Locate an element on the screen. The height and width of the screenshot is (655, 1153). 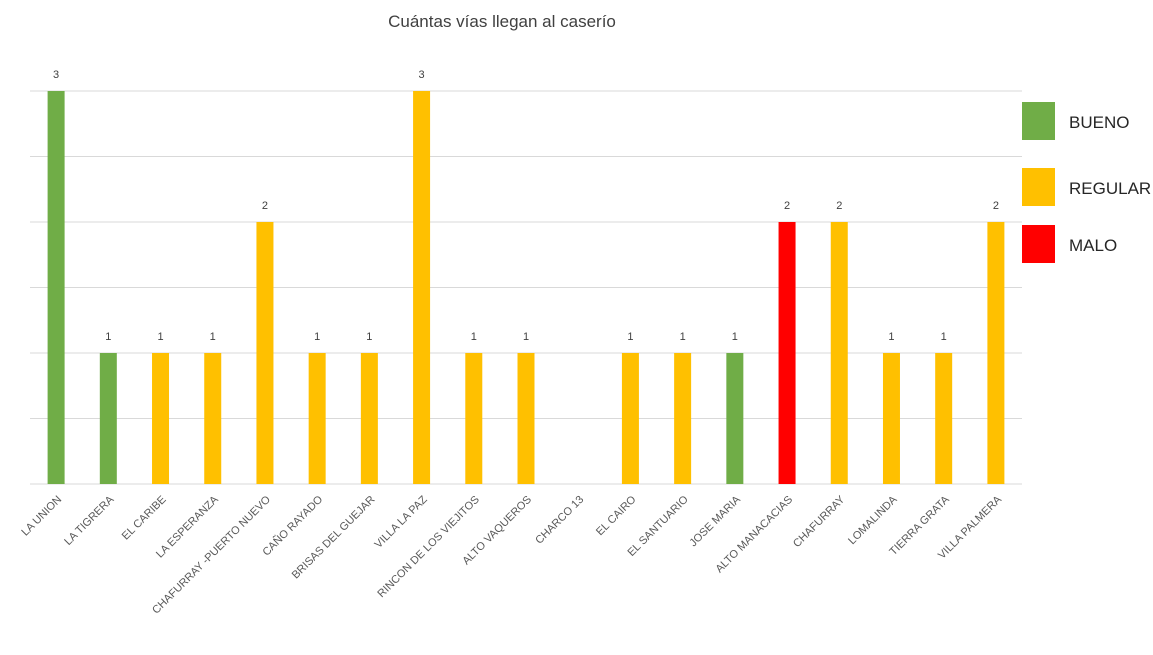
legend-label: BUENO is located at coordinates (1099, 122).